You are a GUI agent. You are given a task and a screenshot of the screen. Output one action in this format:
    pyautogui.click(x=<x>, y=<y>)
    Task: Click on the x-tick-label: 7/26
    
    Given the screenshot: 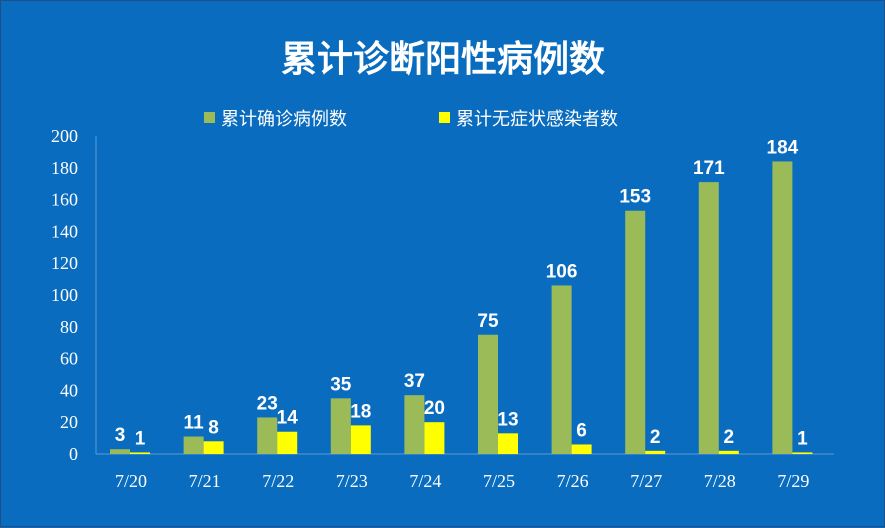 What is the action you would take?
    pyautogui.click(x=573, y=481)
    